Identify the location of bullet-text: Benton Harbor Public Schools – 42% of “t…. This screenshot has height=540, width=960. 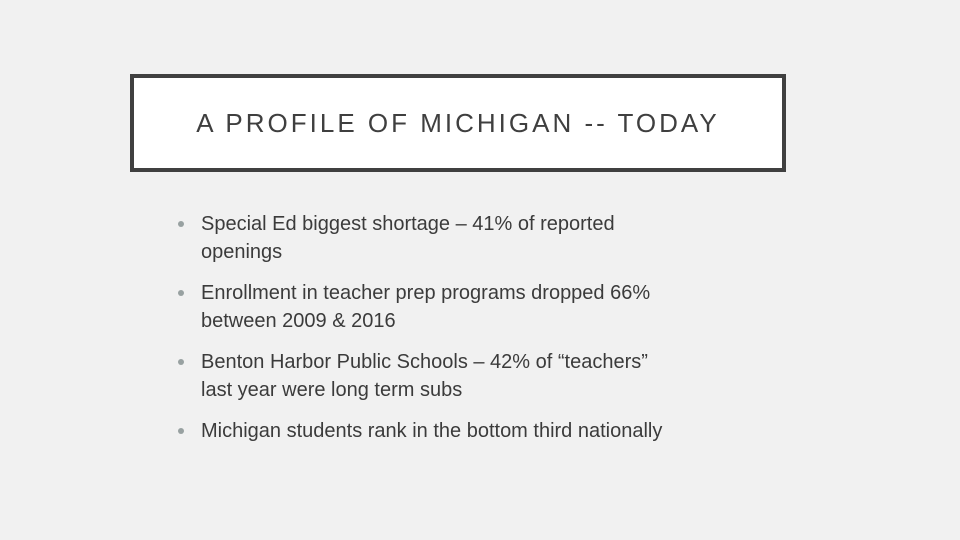
(424, 376).